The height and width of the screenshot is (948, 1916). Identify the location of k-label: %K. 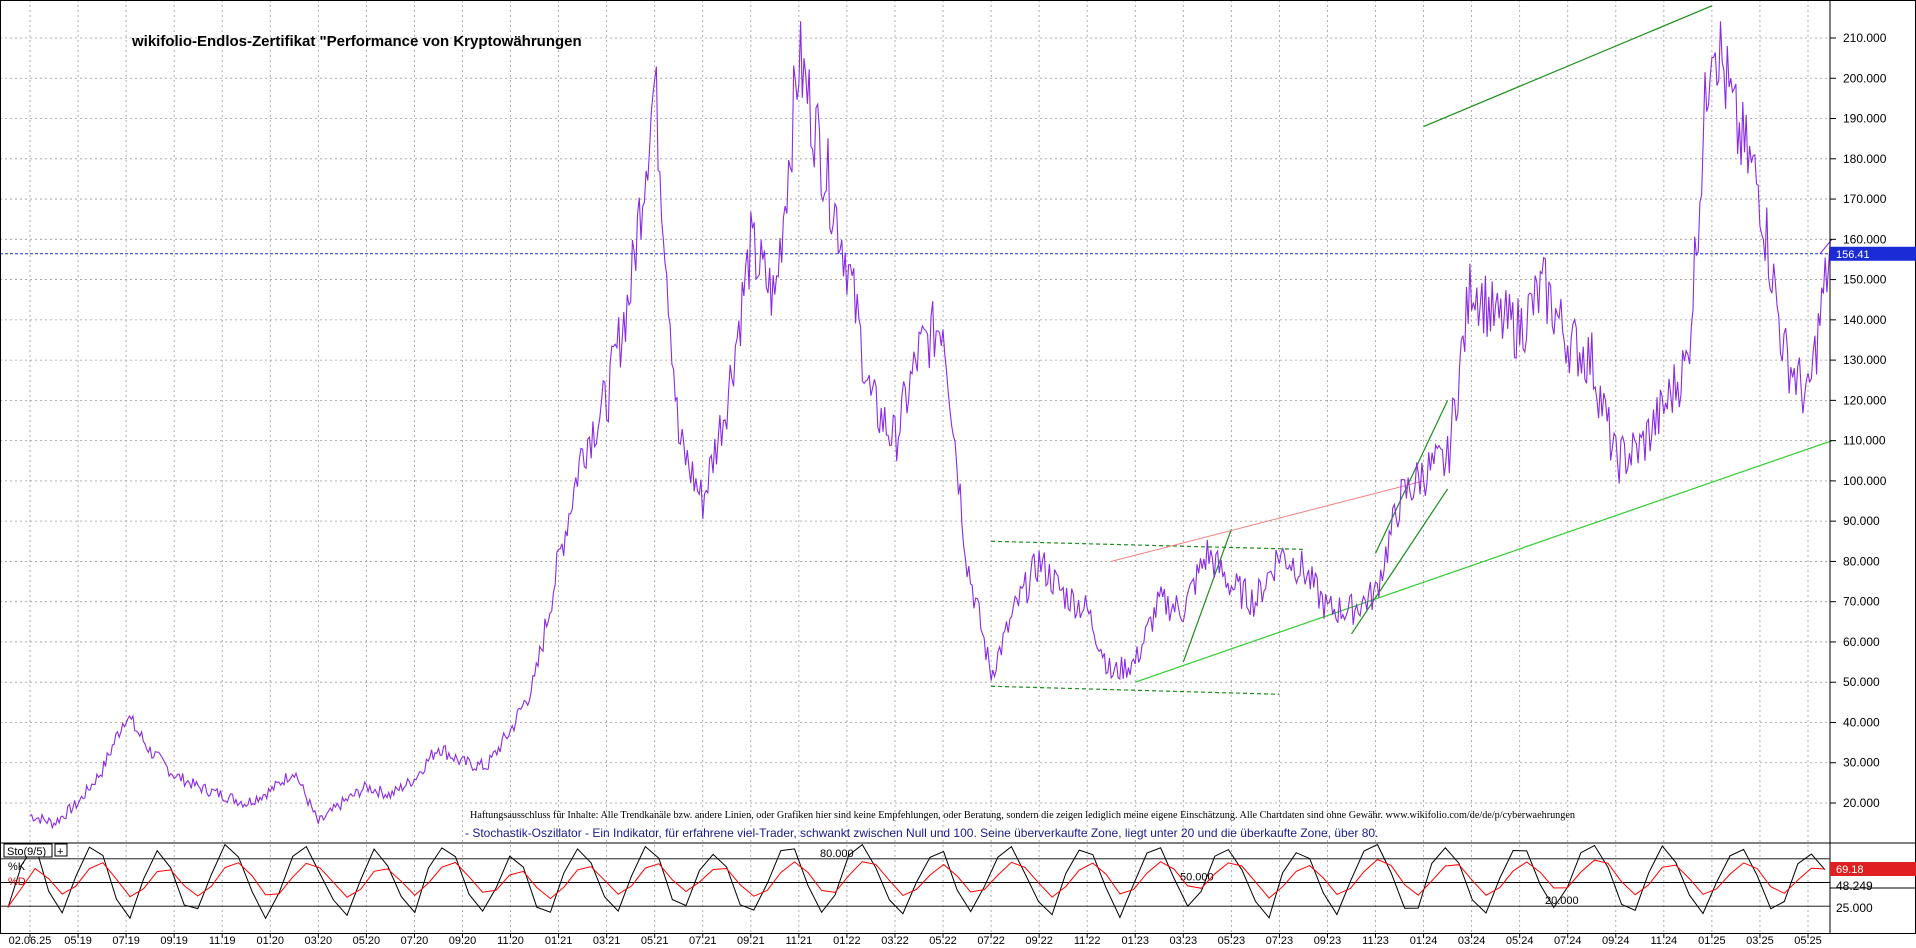
(17, 867).